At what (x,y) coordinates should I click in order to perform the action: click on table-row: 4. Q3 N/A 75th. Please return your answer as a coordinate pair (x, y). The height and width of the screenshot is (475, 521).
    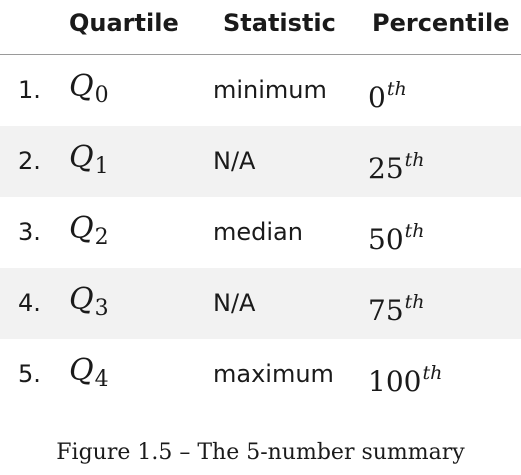
    Looking at the image, I should click on (260, 303).